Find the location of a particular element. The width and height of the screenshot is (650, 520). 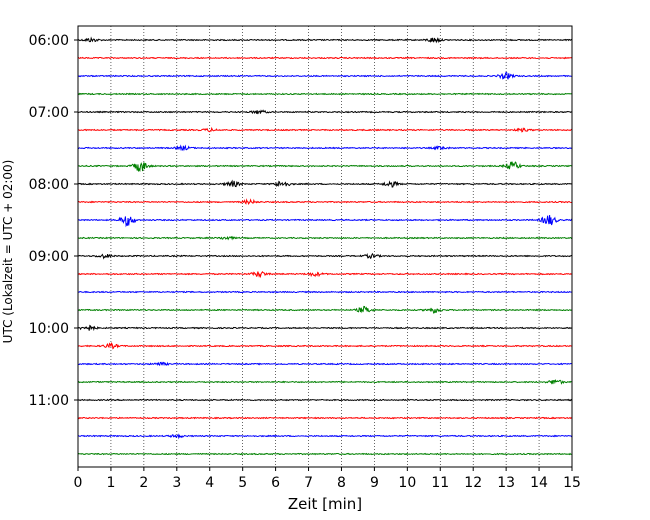

x-axis-label: Zeit [min] is located at coordinates (325, 504).